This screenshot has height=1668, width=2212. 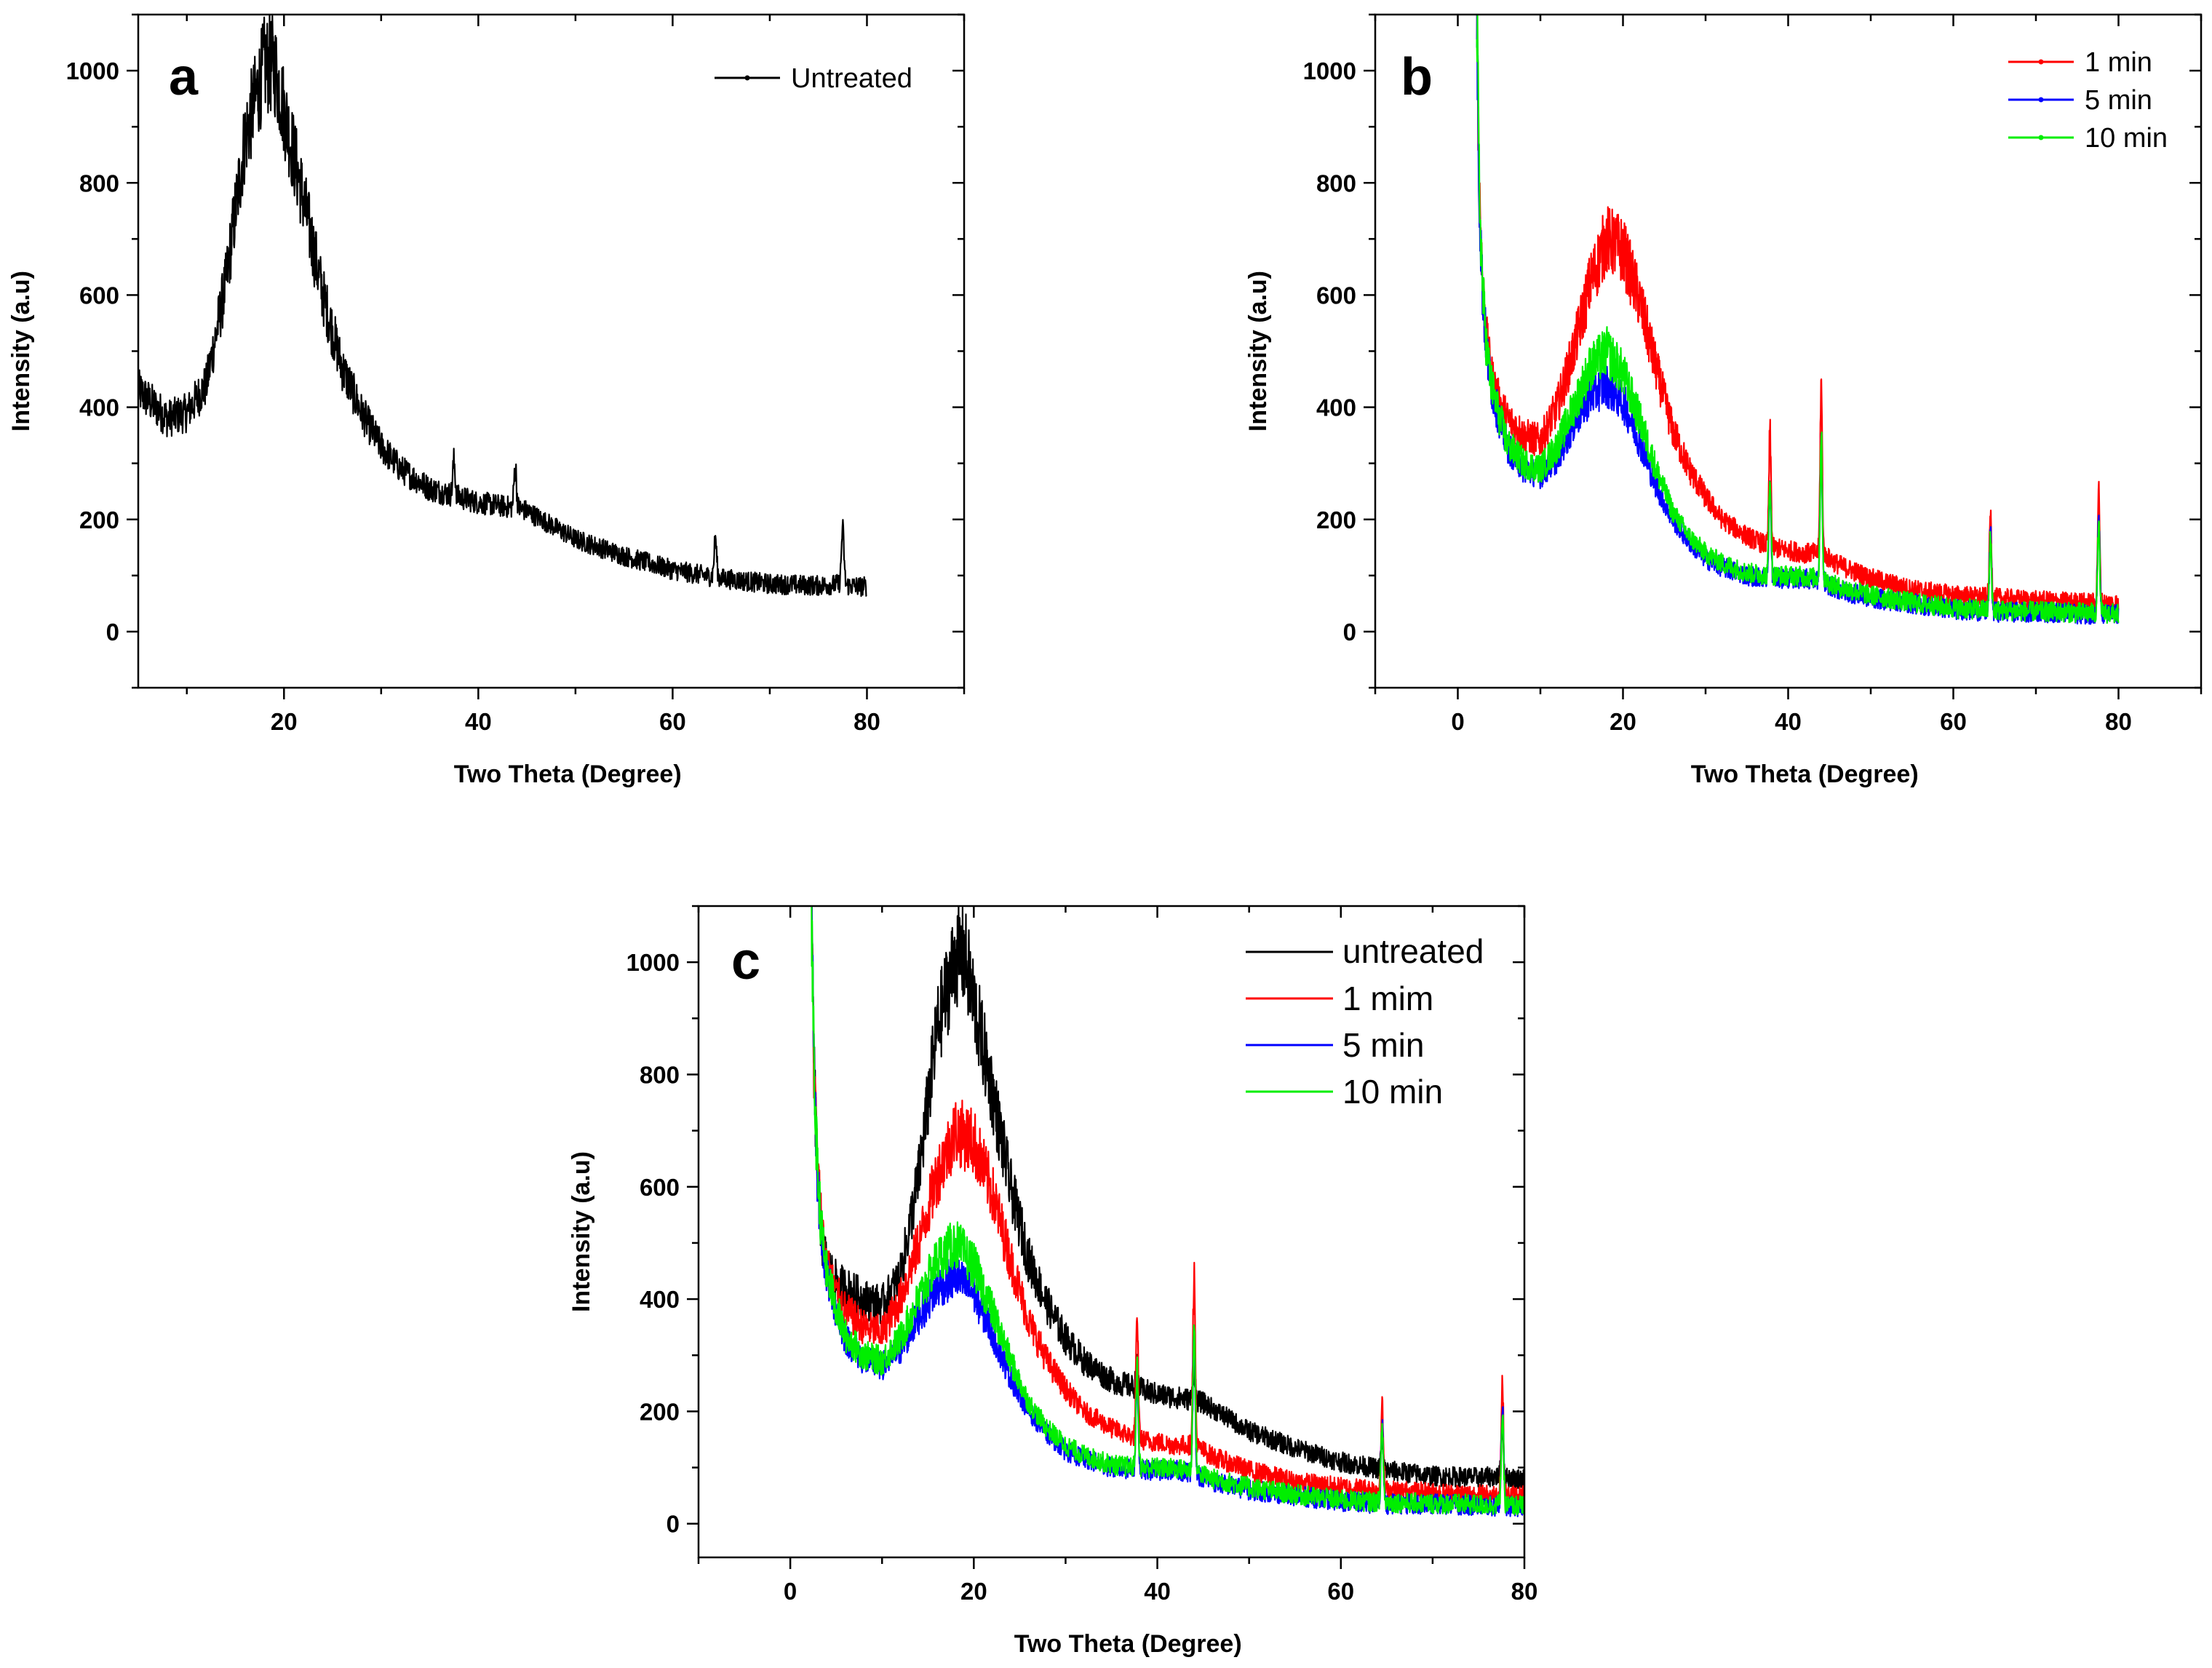 I want to click on legend: 1 min 5 min 10 min, so click(x=2088, y=100).